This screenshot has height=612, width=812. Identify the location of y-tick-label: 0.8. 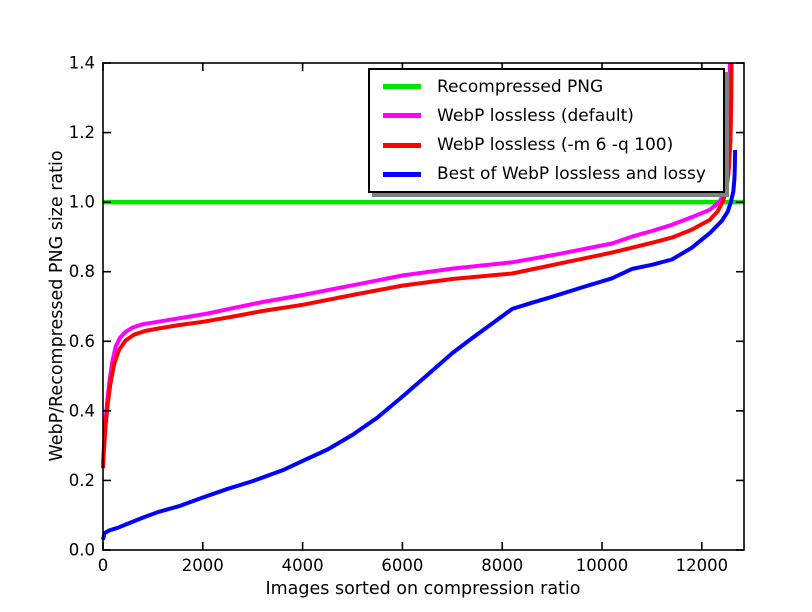
(82, 271).